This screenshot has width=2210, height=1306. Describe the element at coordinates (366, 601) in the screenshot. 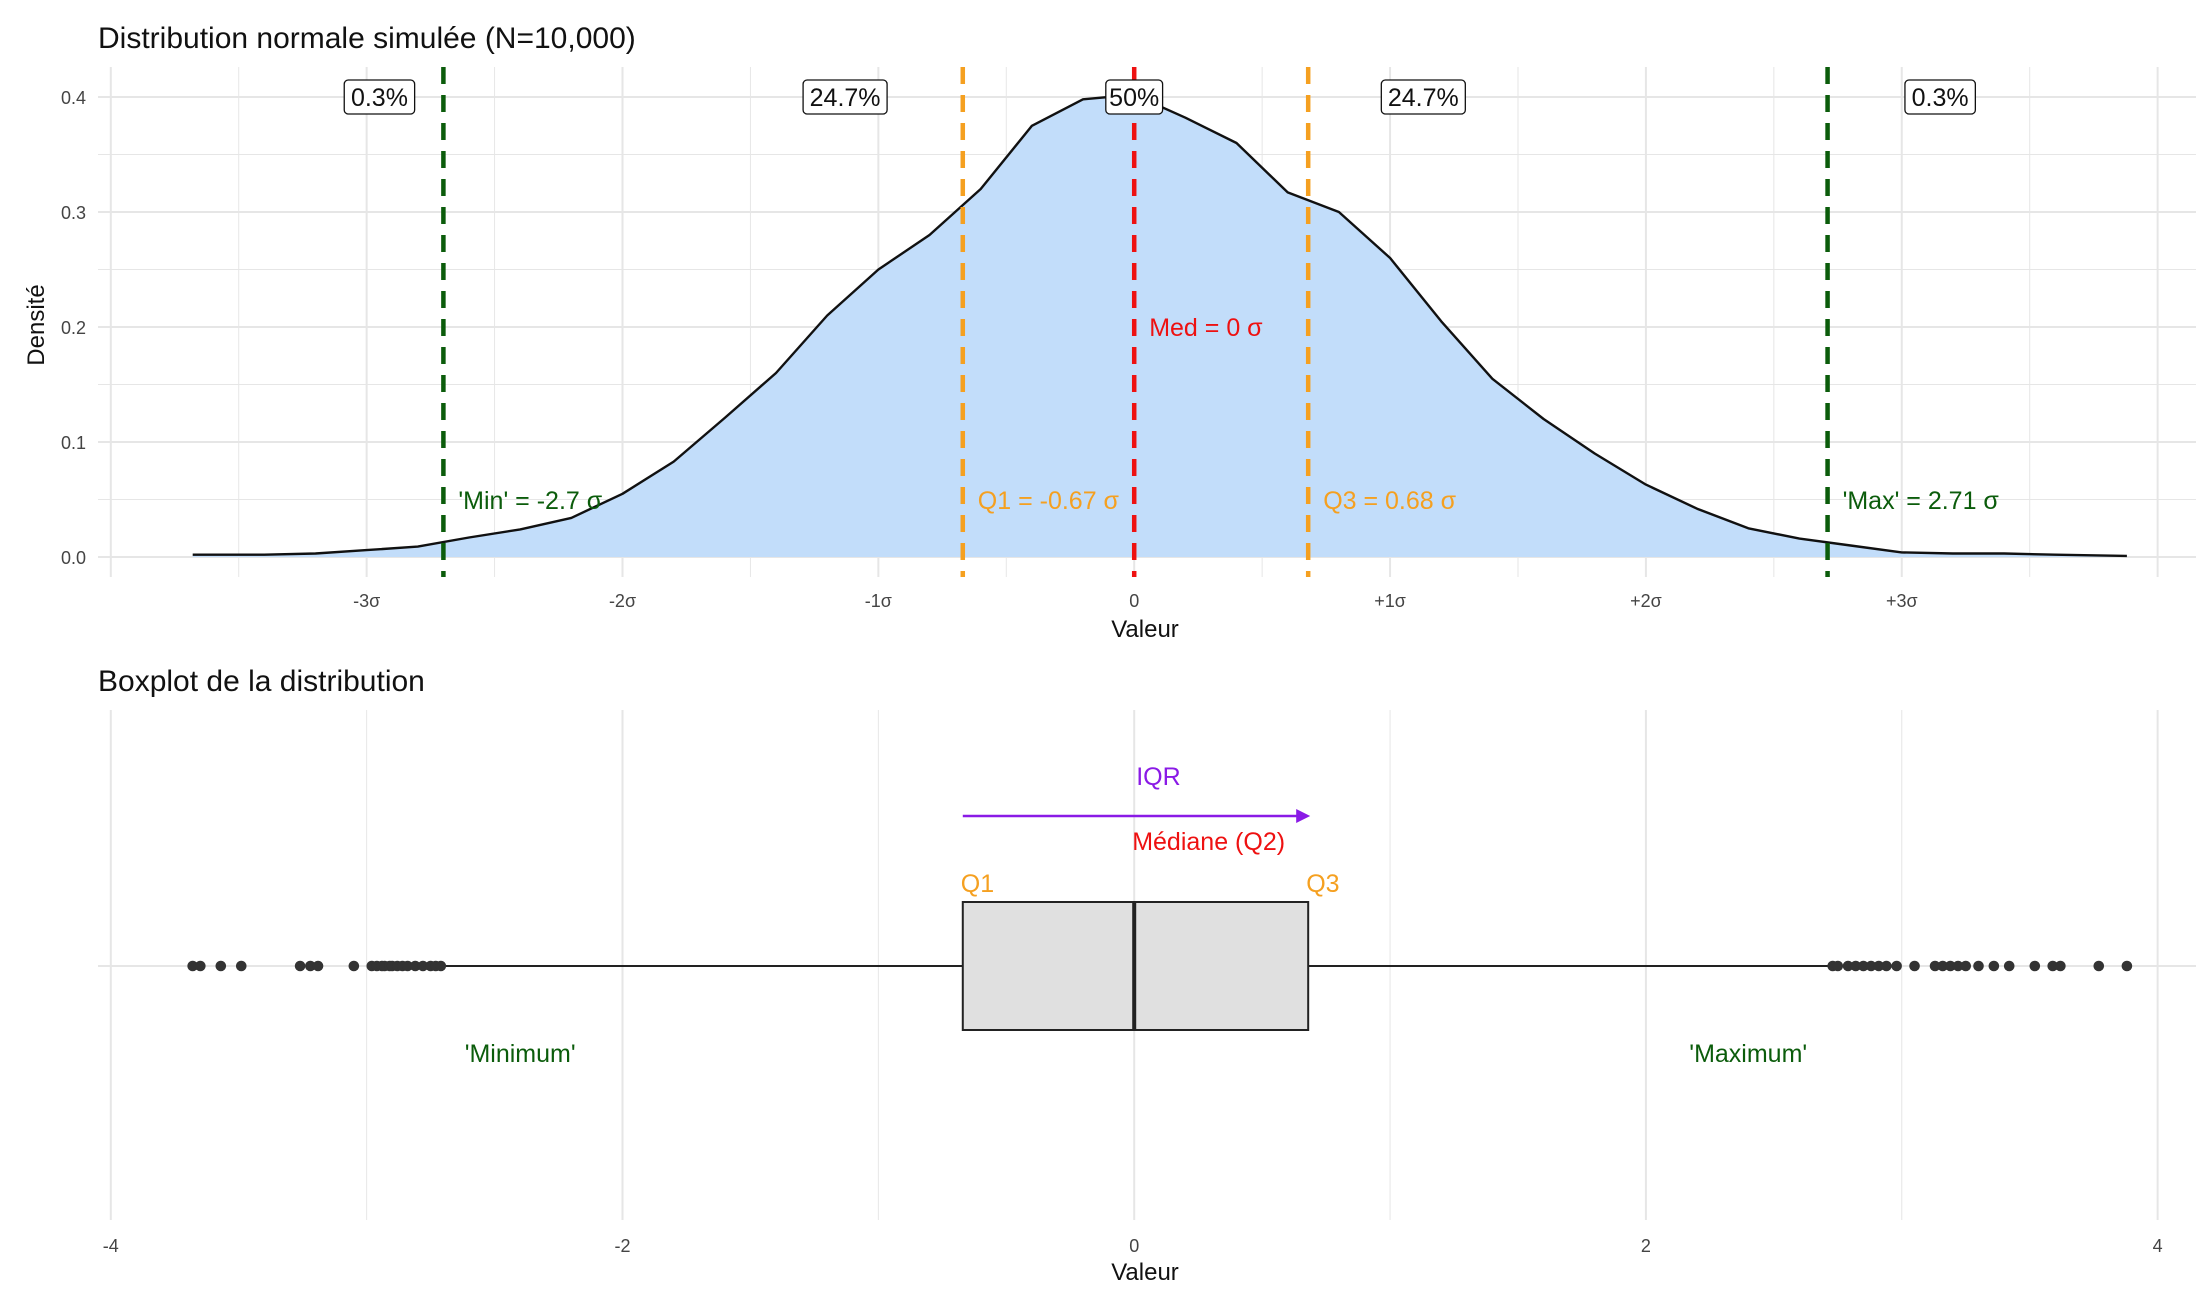

I see `density-x-tick-label: -3σ` at that location.